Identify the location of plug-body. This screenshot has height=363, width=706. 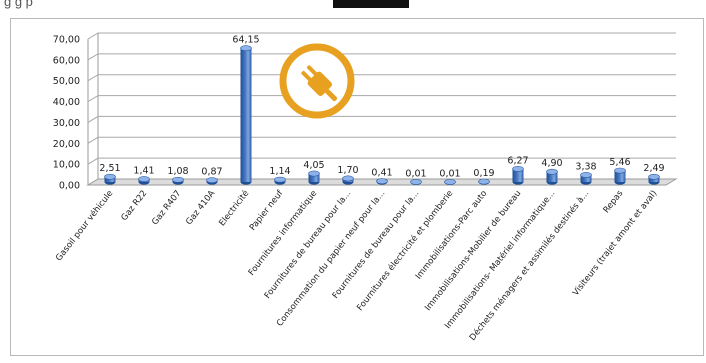
(320, 84).